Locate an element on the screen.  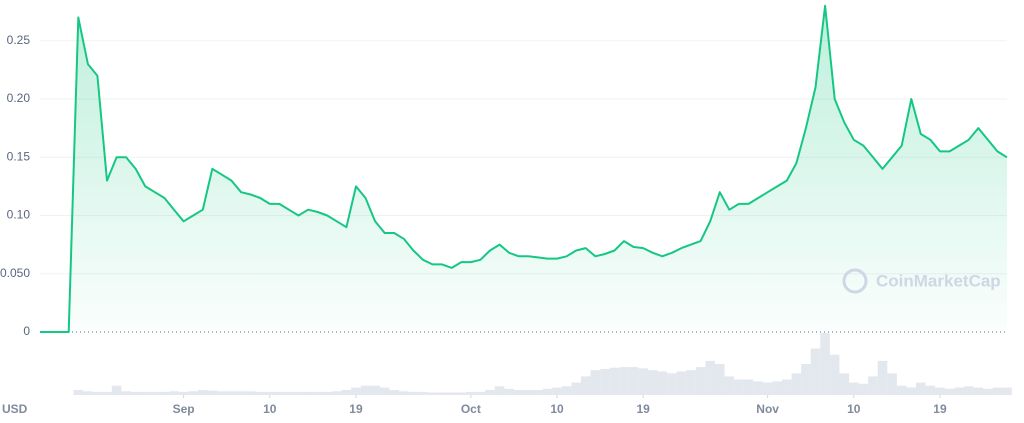
watermark: CoinMarketCap is located at coordinates (921, 281).